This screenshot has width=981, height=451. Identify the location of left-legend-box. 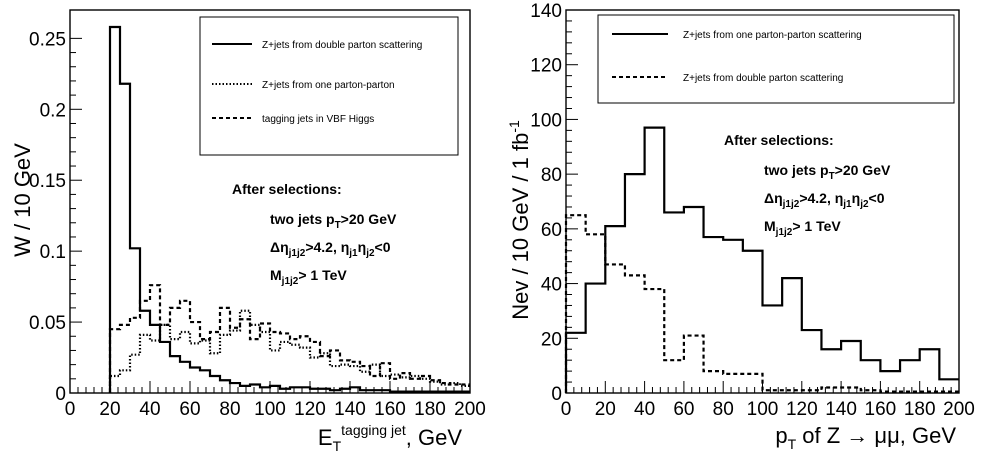
(329, 86).